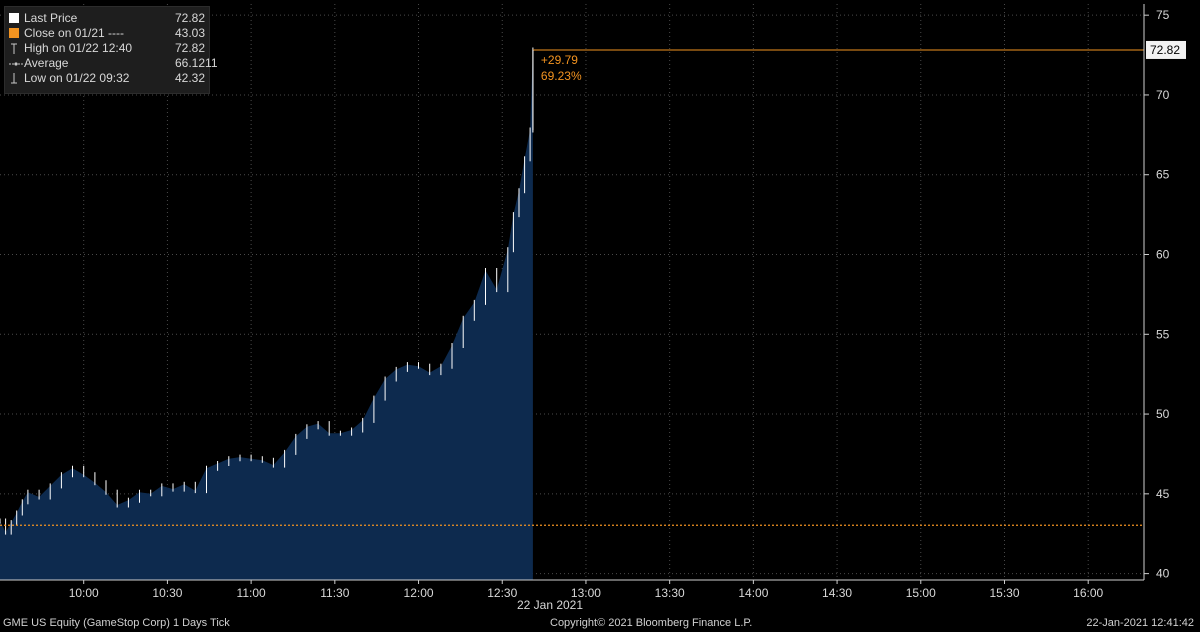 The height and width of the screenshot is (632, 1200). I want to click on legend-item-last-price: Last Price 72.82, so click(107, 18).